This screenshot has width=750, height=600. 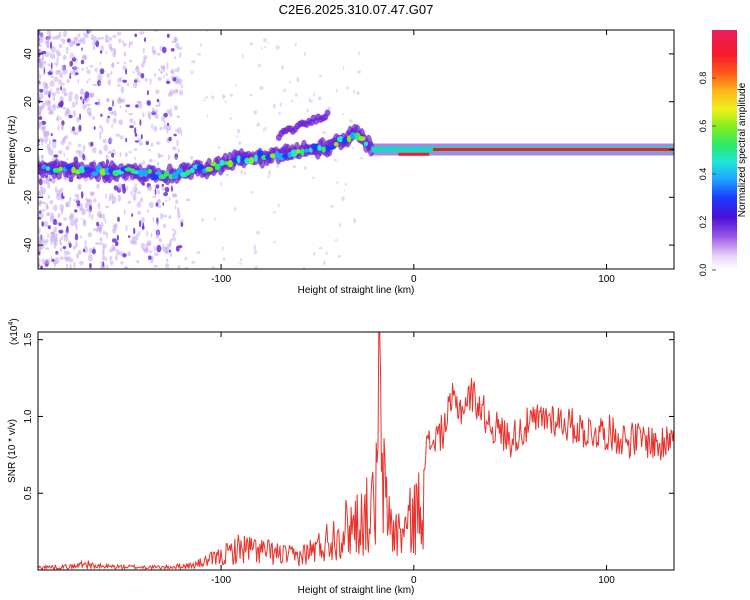 I want to click on chart-title: C2E6.2025.310.07.47.G07, so click(x=356, y=9).